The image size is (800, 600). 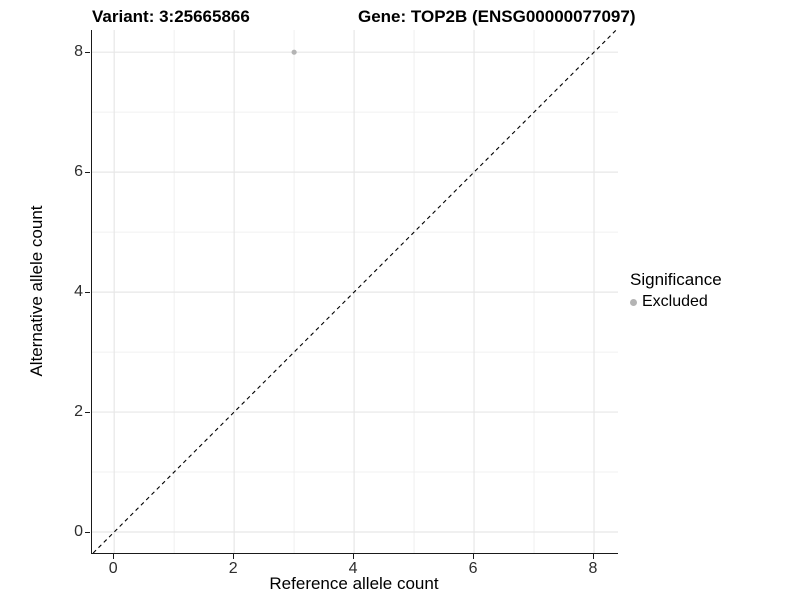 I want to click on y-tick-label: 2, so click(x=78, y=412).